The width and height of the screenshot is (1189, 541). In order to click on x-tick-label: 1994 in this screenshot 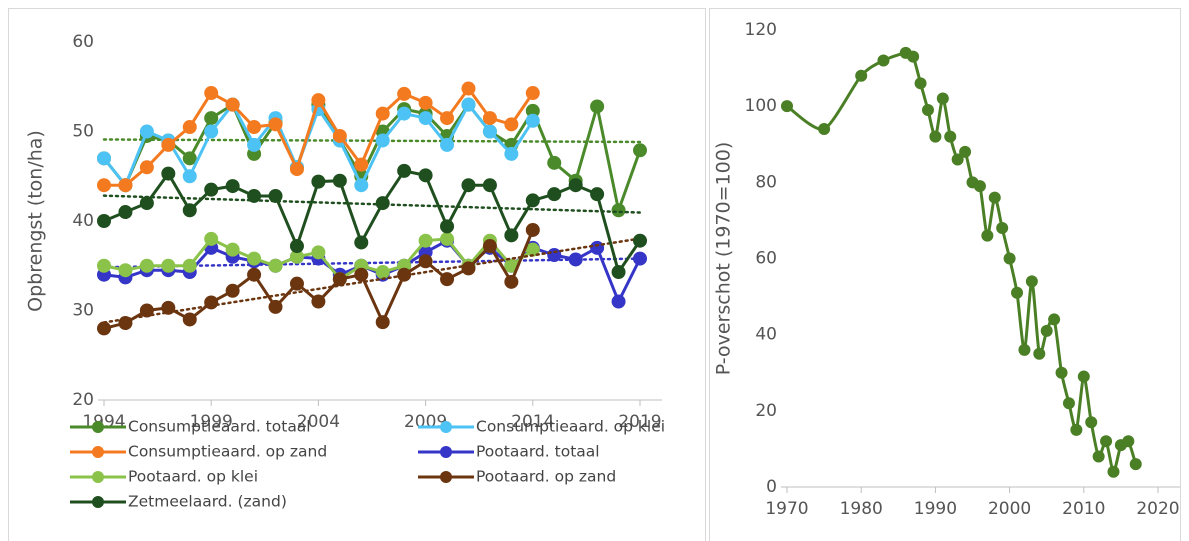, I will do `click(103, 422)`.